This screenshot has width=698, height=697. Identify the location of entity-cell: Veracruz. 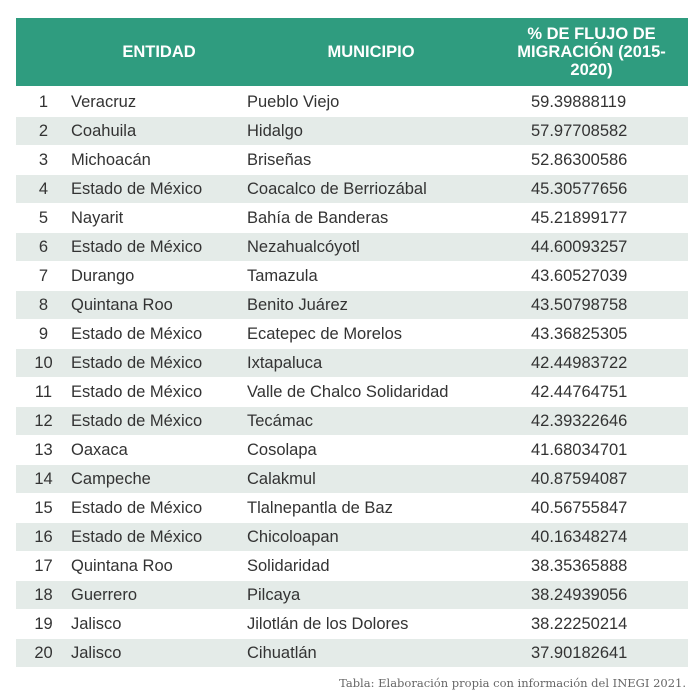
(159, 102).